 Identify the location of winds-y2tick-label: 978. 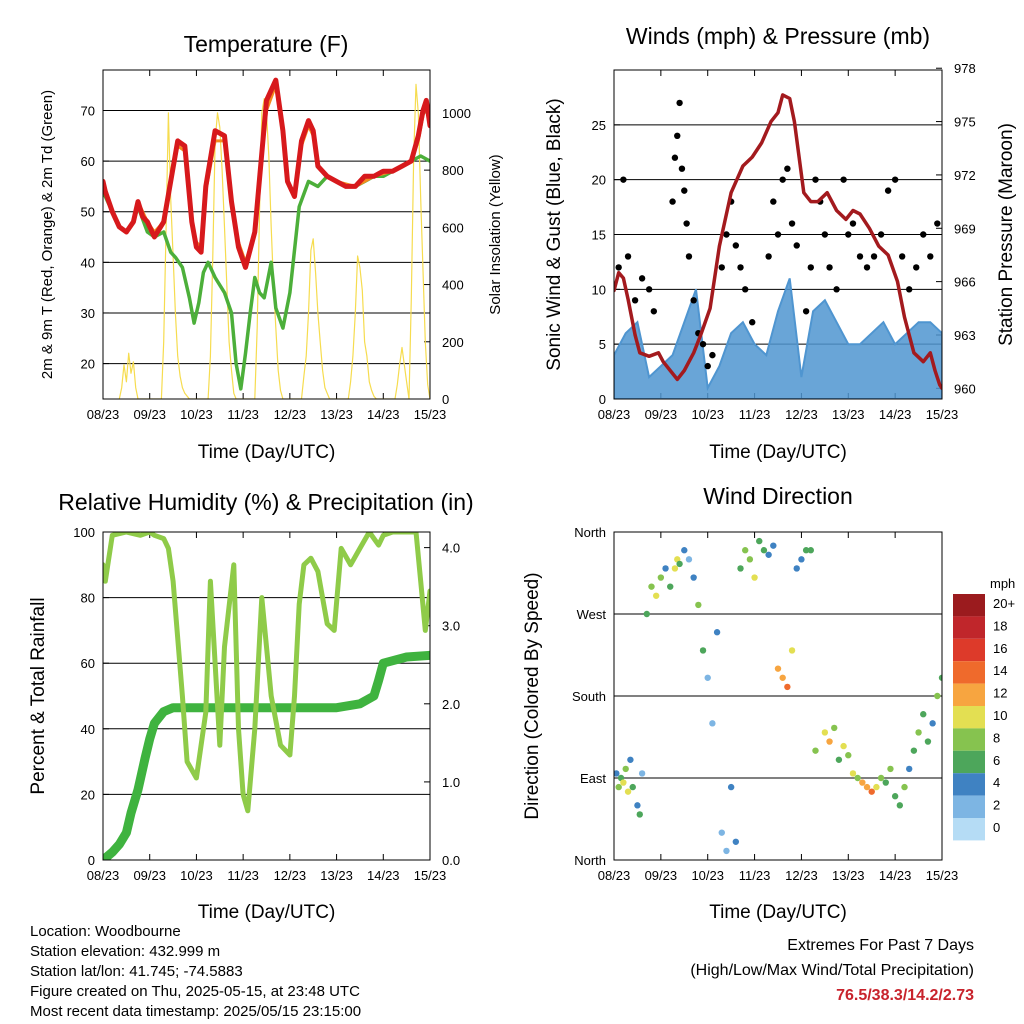
(965, 68).